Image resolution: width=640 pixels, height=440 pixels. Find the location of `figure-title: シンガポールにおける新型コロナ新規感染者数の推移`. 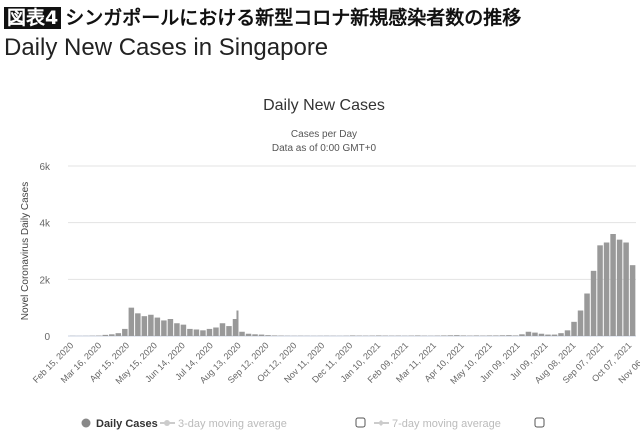

figure-title: シンガポールにおける新型コロナ新規感染者数の推移 is located at coordinates (293, 18).